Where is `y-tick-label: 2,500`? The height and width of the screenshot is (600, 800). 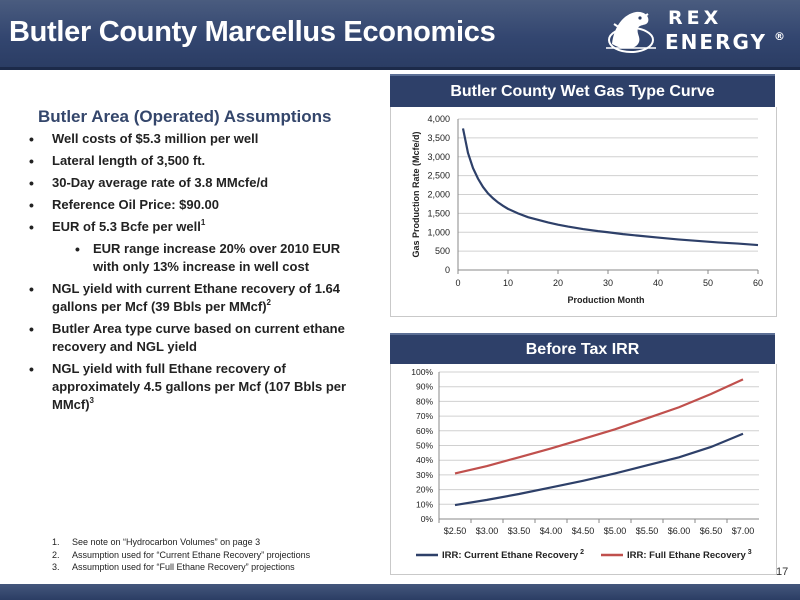 y-tick-label: 2,500 is located at coordinates (438, 176).